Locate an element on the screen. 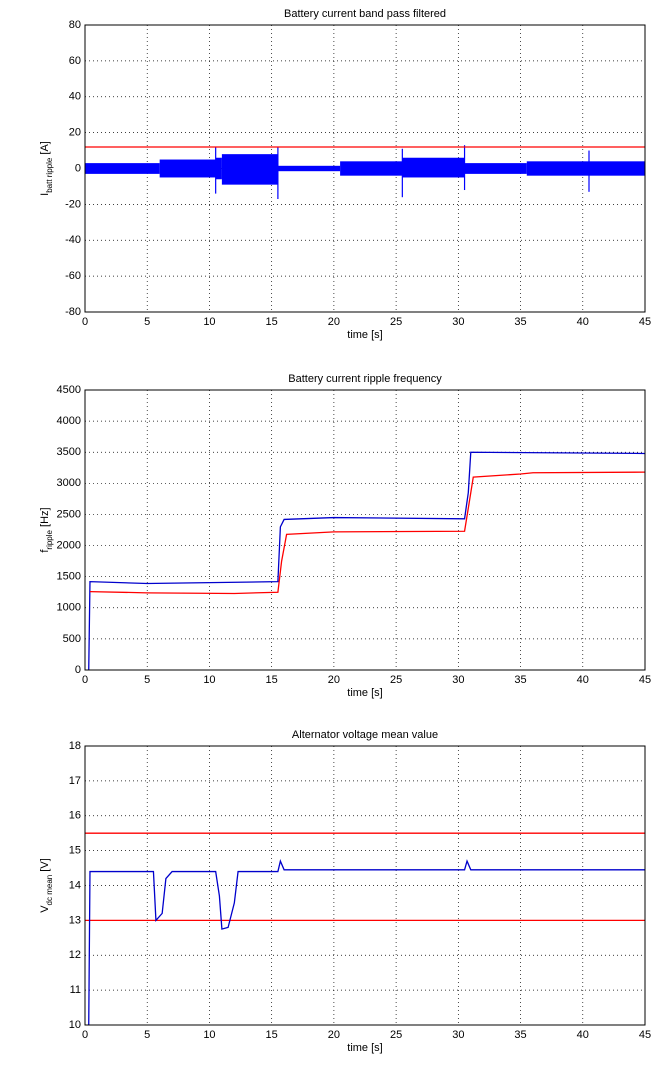  y-tick-label: 12 is located at coordinates (75, 955).